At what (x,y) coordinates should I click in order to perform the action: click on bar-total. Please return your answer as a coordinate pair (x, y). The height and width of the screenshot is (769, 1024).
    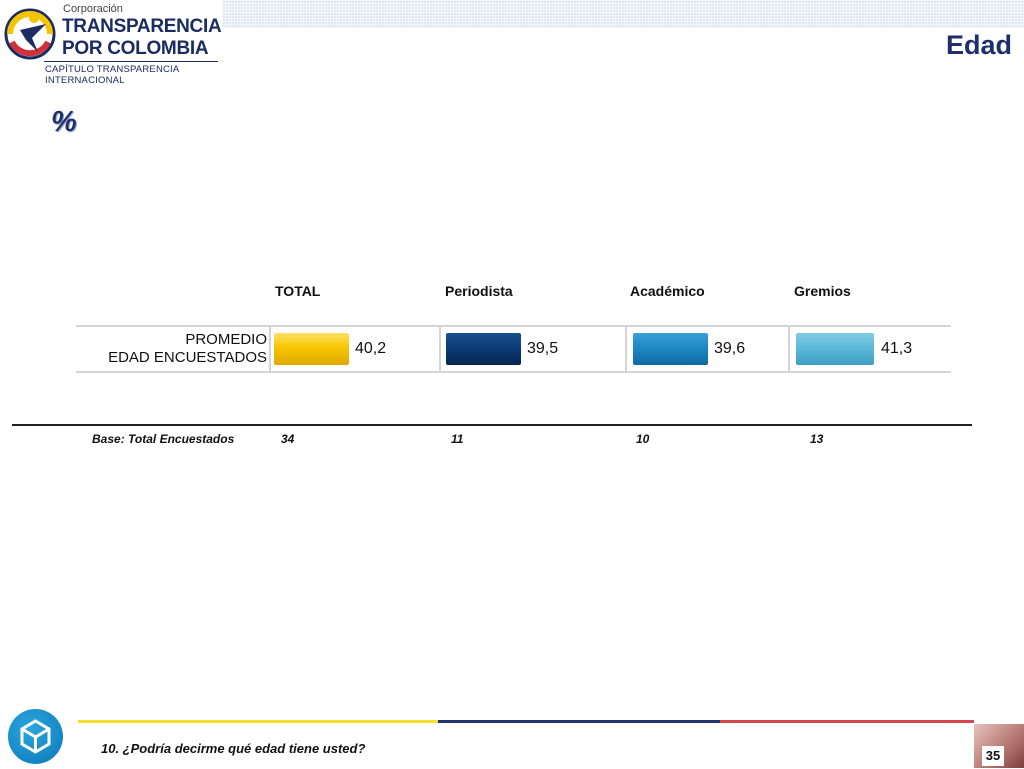
    Looking at the image, I should click on (311, 349).